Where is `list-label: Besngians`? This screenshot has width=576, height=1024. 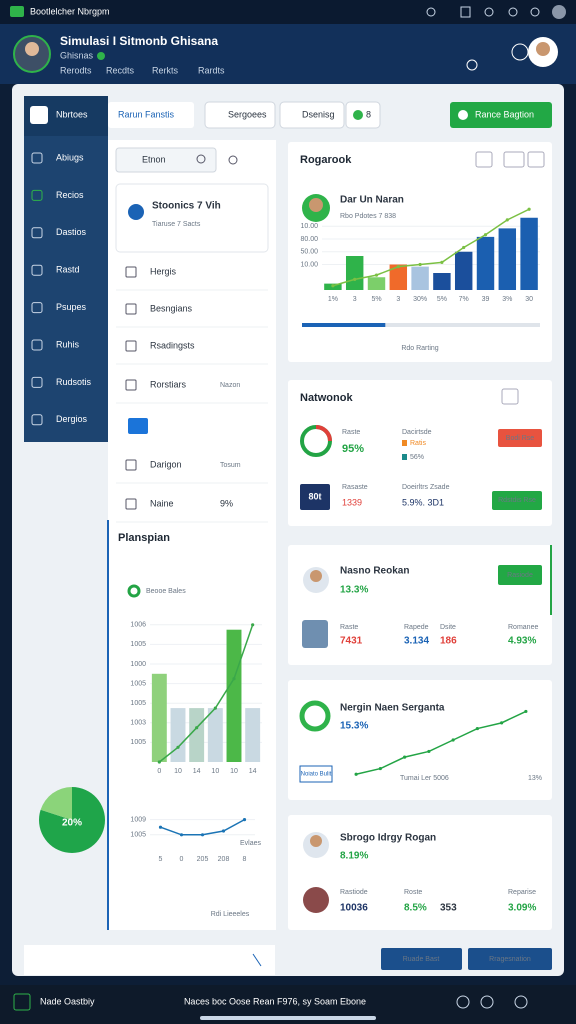
list-label: Besngians is located at coordinates (171, 308).